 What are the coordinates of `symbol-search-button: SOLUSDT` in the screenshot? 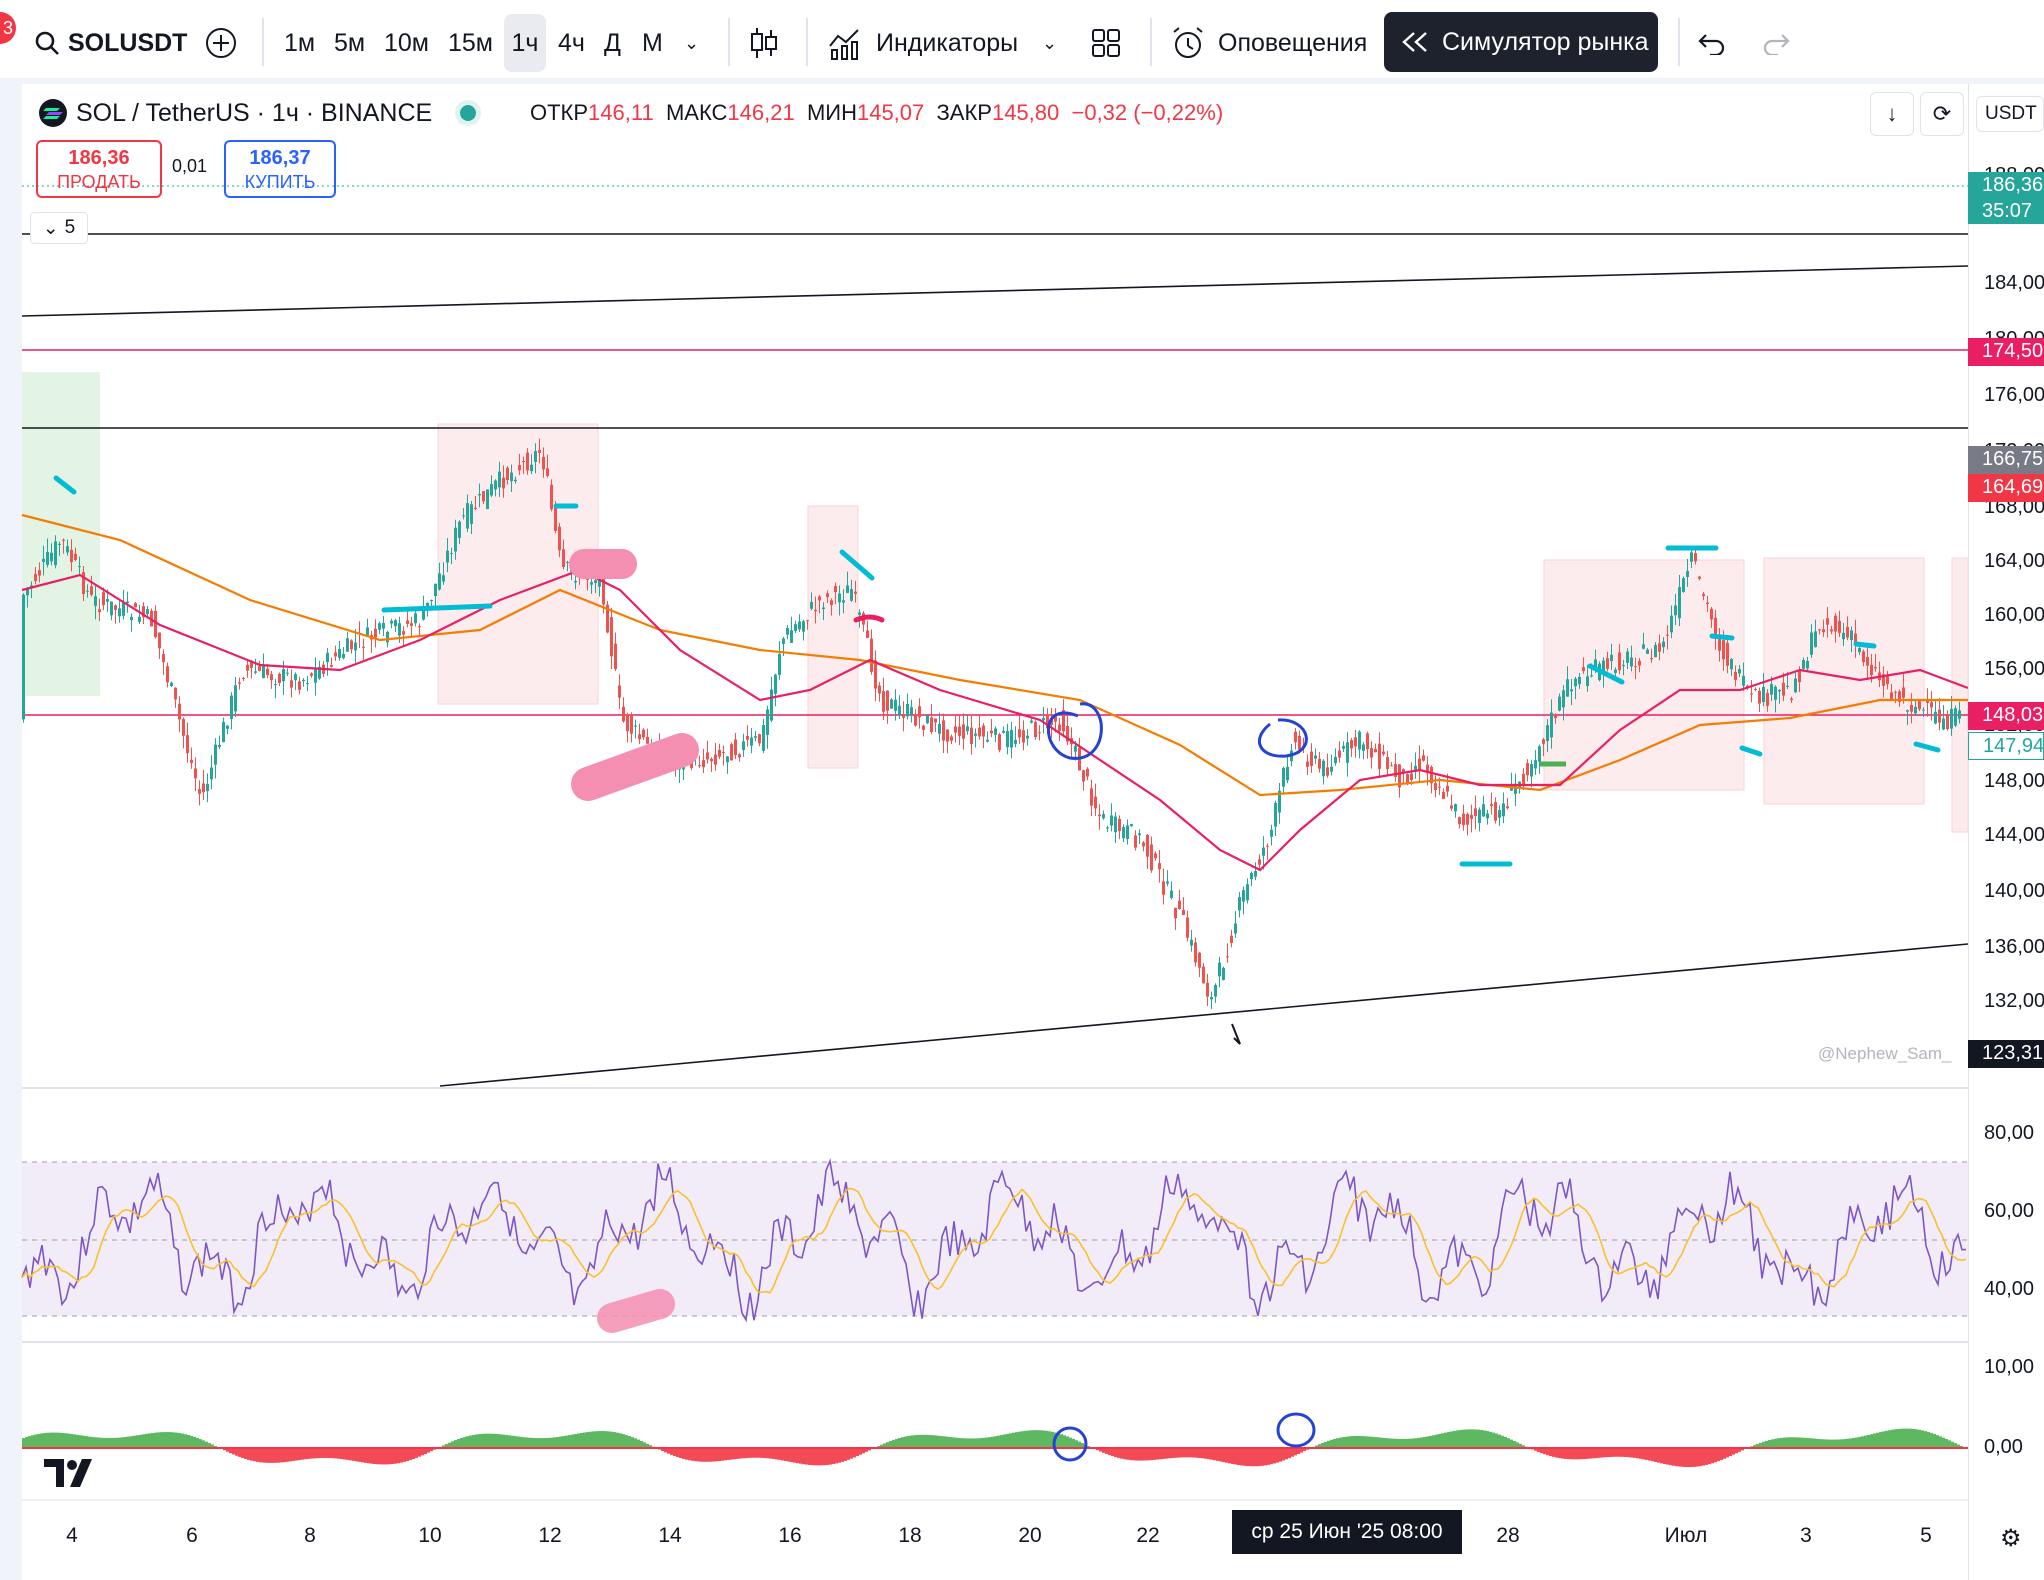 It's located at (110, 43).